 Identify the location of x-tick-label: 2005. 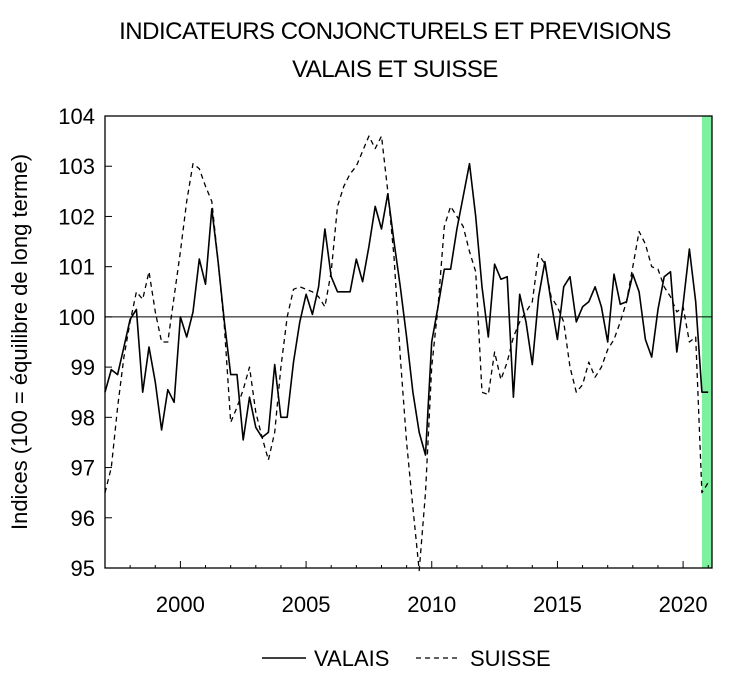
(306, 604).